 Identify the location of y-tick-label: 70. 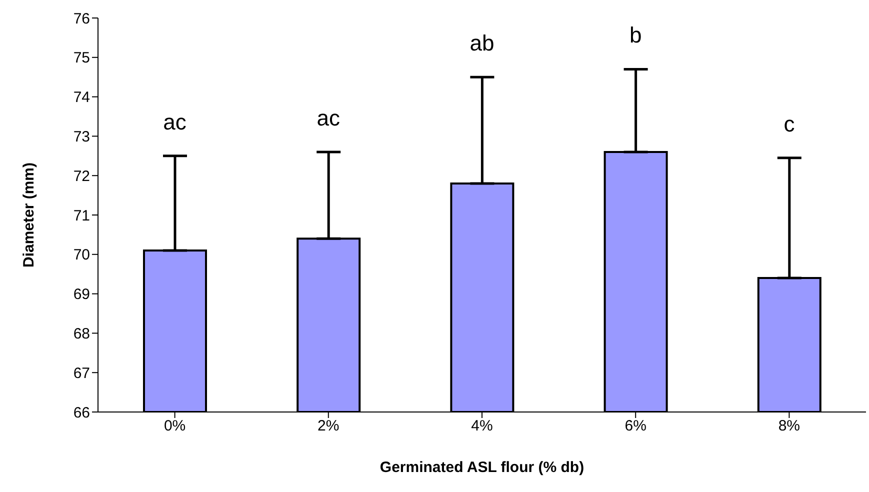
(81, 255).